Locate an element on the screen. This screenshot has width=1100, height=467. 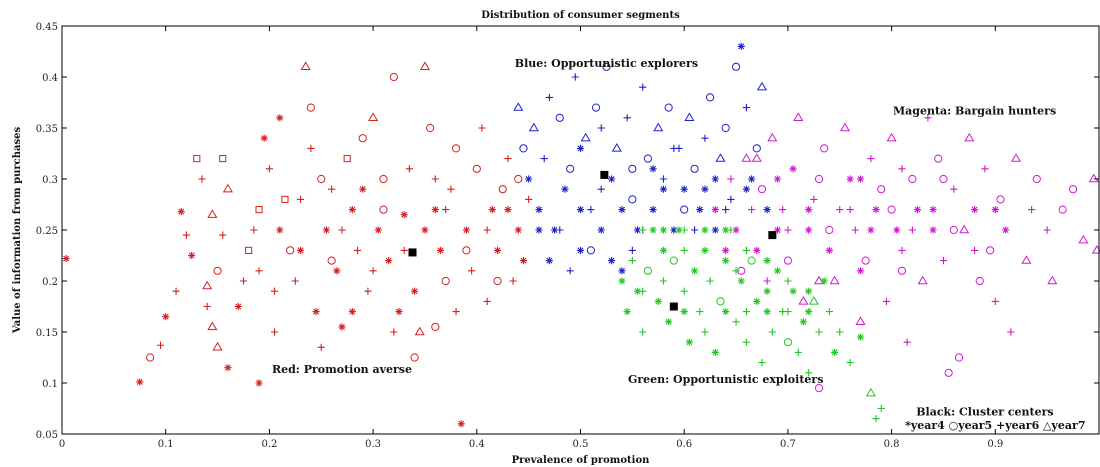
y-tick-label: 0.3 is located at coordinates (50, 180).